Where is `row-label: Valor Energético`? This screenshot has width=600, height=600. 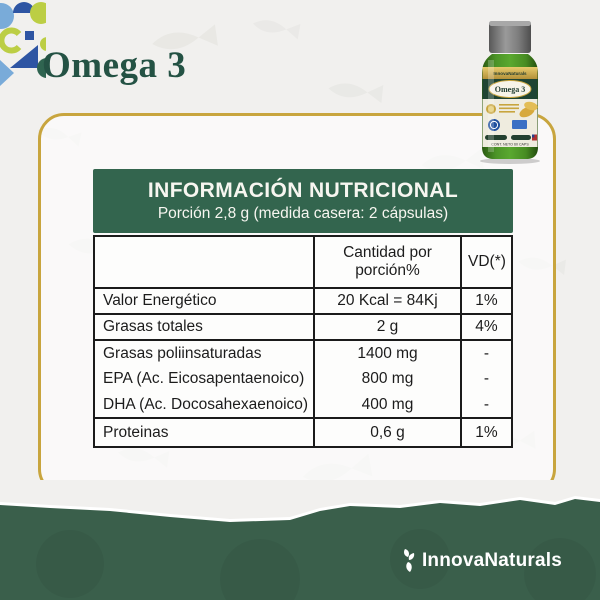
row-label: Valor Energético is located at coordinates (204, 301).